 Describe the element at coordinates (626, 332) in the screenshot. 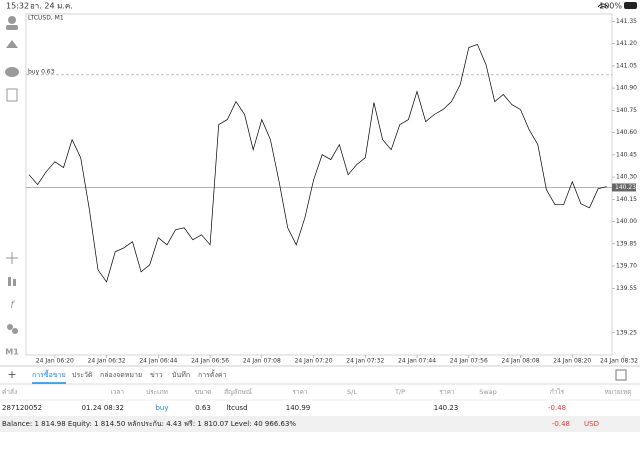

I see `y-tick-label: 139.25` at that location.